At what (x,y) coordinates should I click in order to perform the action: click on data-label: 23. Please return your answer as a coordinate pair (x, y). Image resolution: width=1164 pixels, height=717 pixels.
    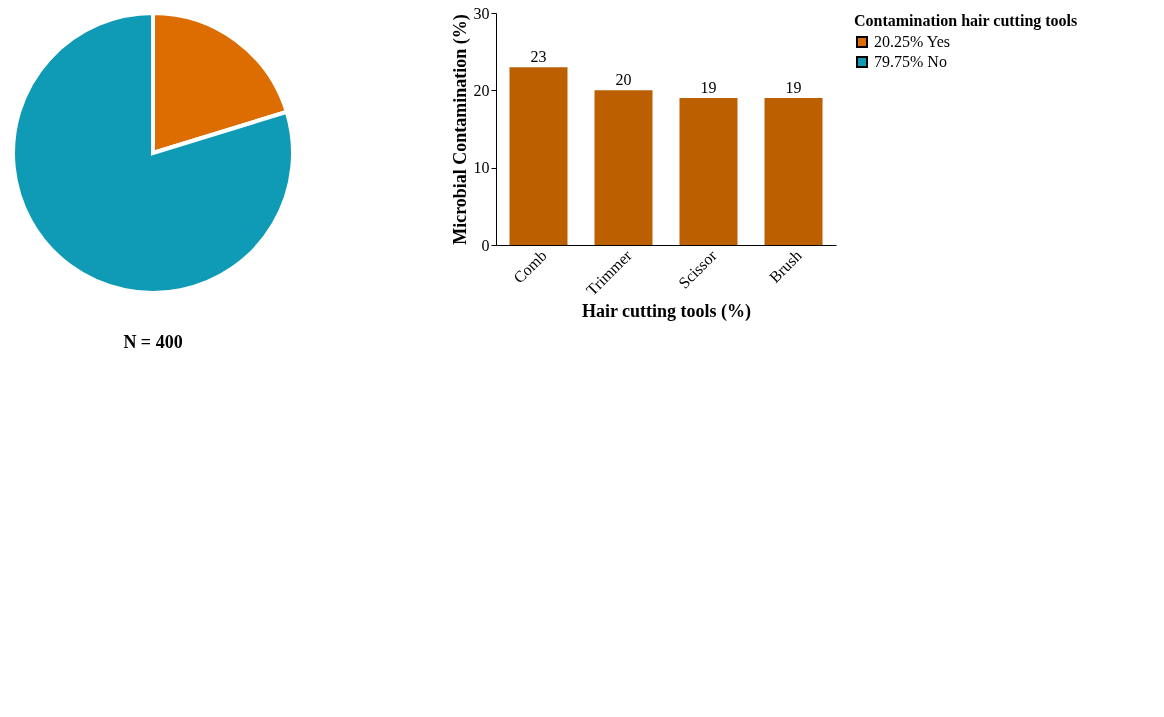
    Looking at the image, I should click on (538, 57).